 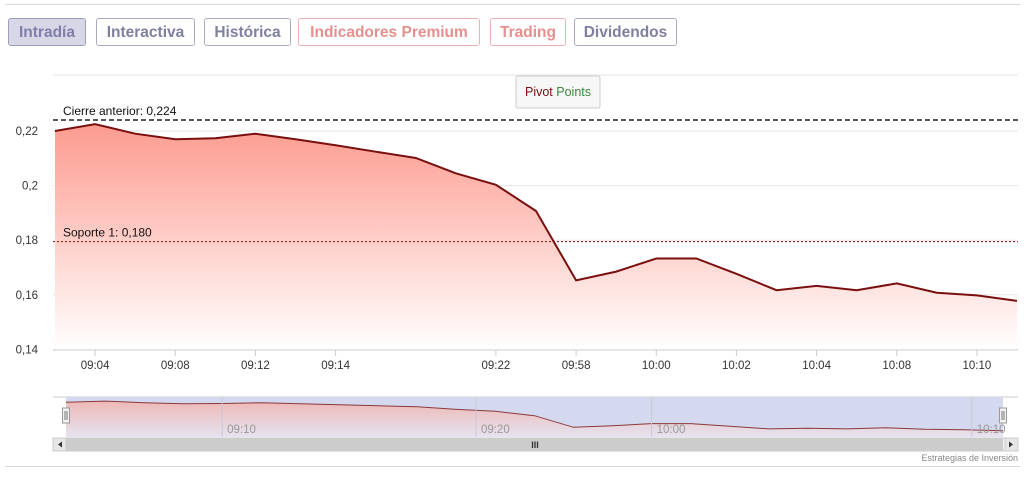 What do you see at coordinates (528, 32) in the screenshot?
I see `tab-trading: Trading` at bounding box center [528, 32].